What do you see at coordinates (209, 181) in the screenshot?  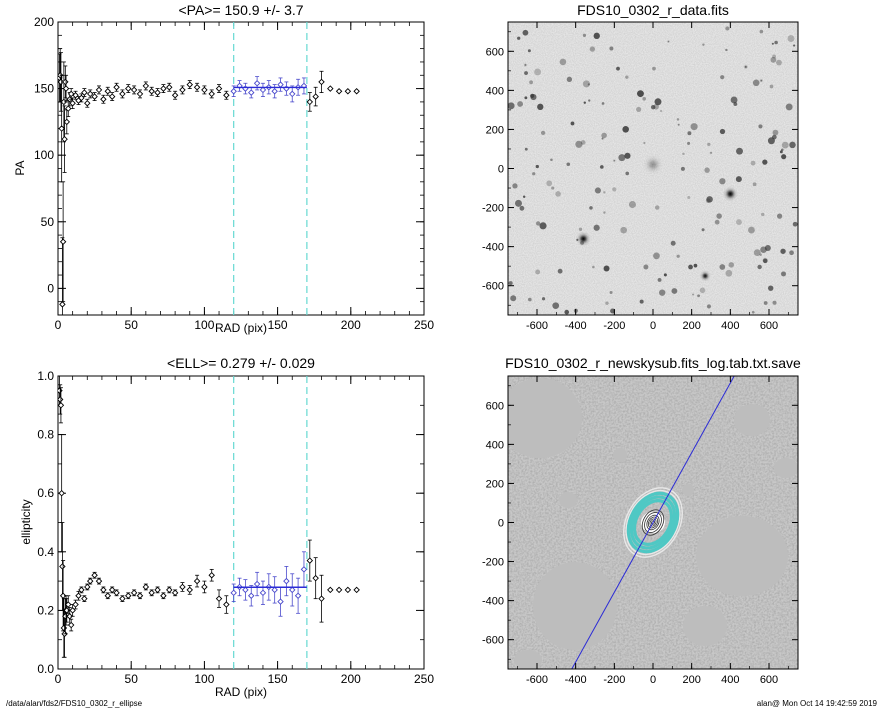 I see `pa-data-points` at bounding box center [209, 181].